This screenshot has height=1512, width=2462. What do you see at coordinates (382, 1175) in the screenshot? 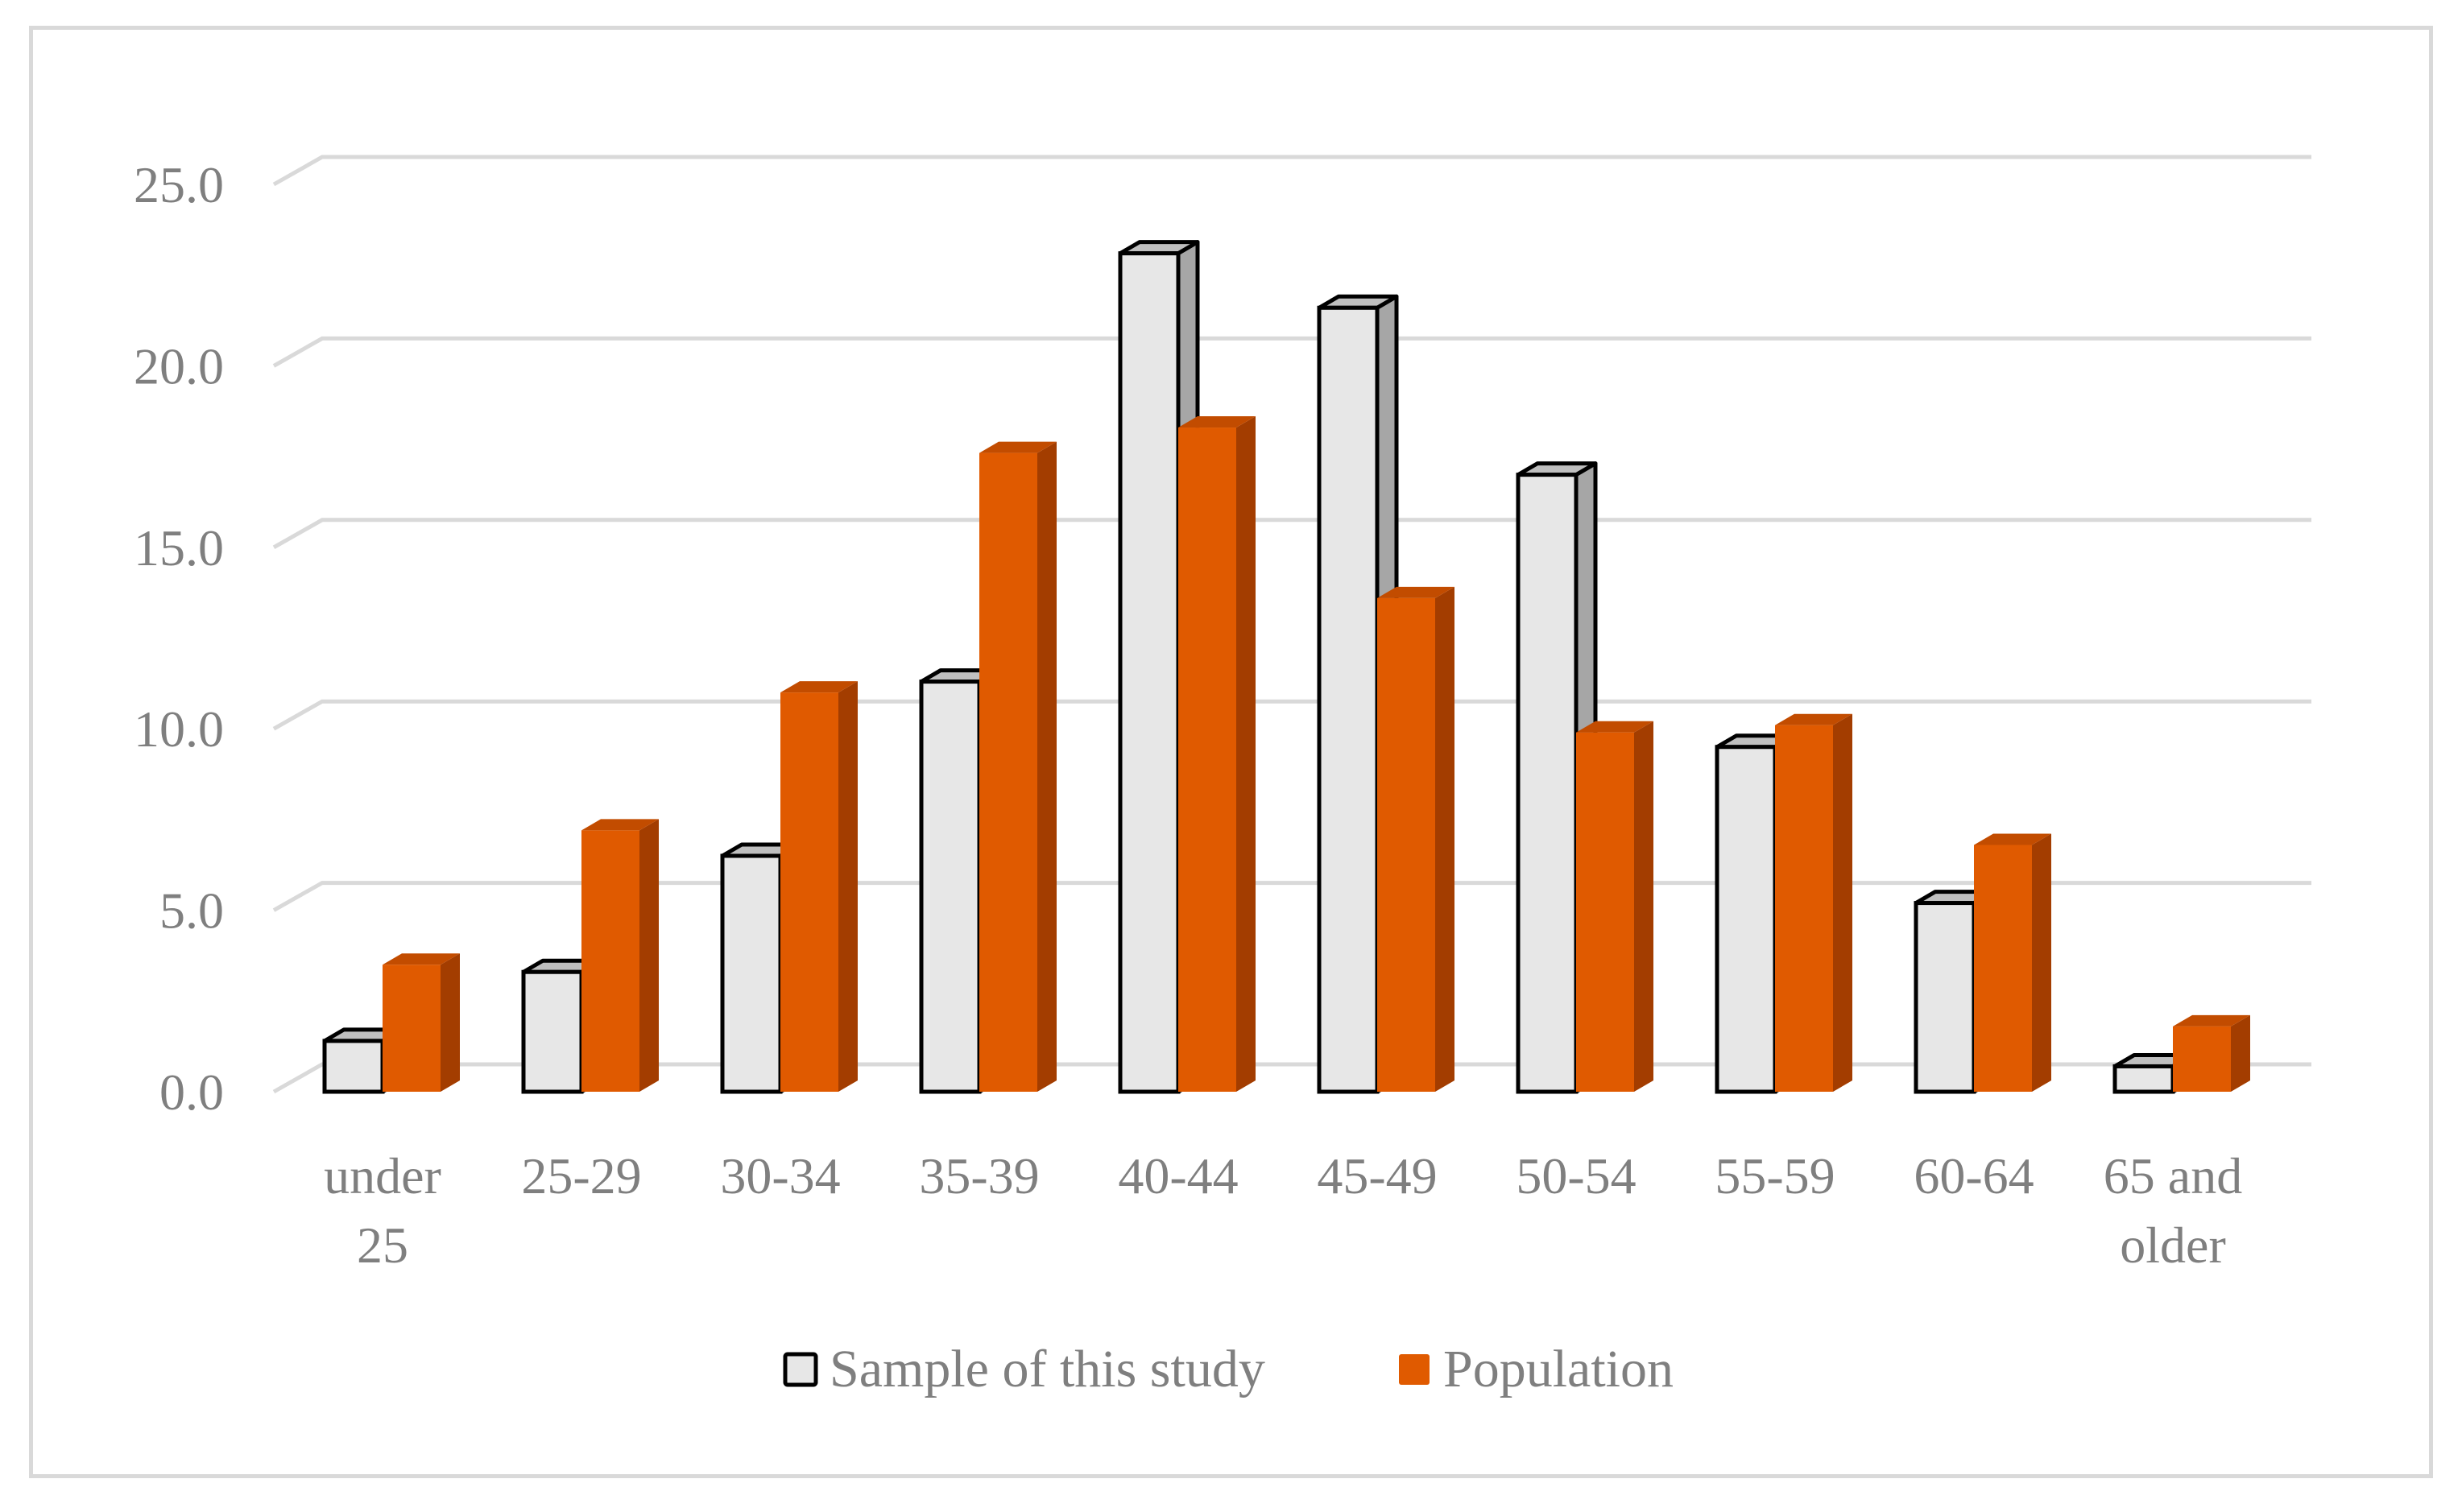
I see `x-tick-label-0-0: under` at bounding box center [382, 1175].